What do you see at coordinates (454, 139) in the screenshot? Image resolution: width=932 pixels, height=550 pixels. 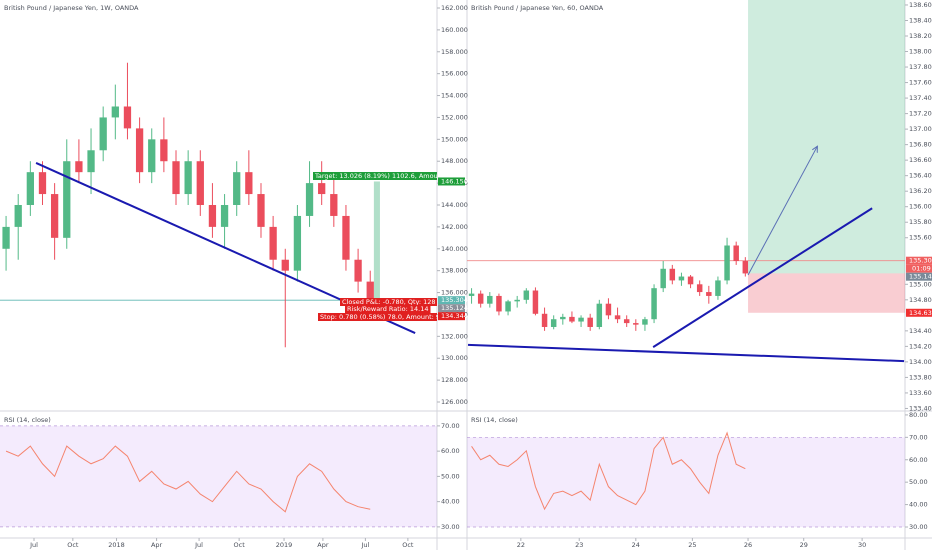 I see `y-tick-label: 150.000` at bounding box center [454, 139].